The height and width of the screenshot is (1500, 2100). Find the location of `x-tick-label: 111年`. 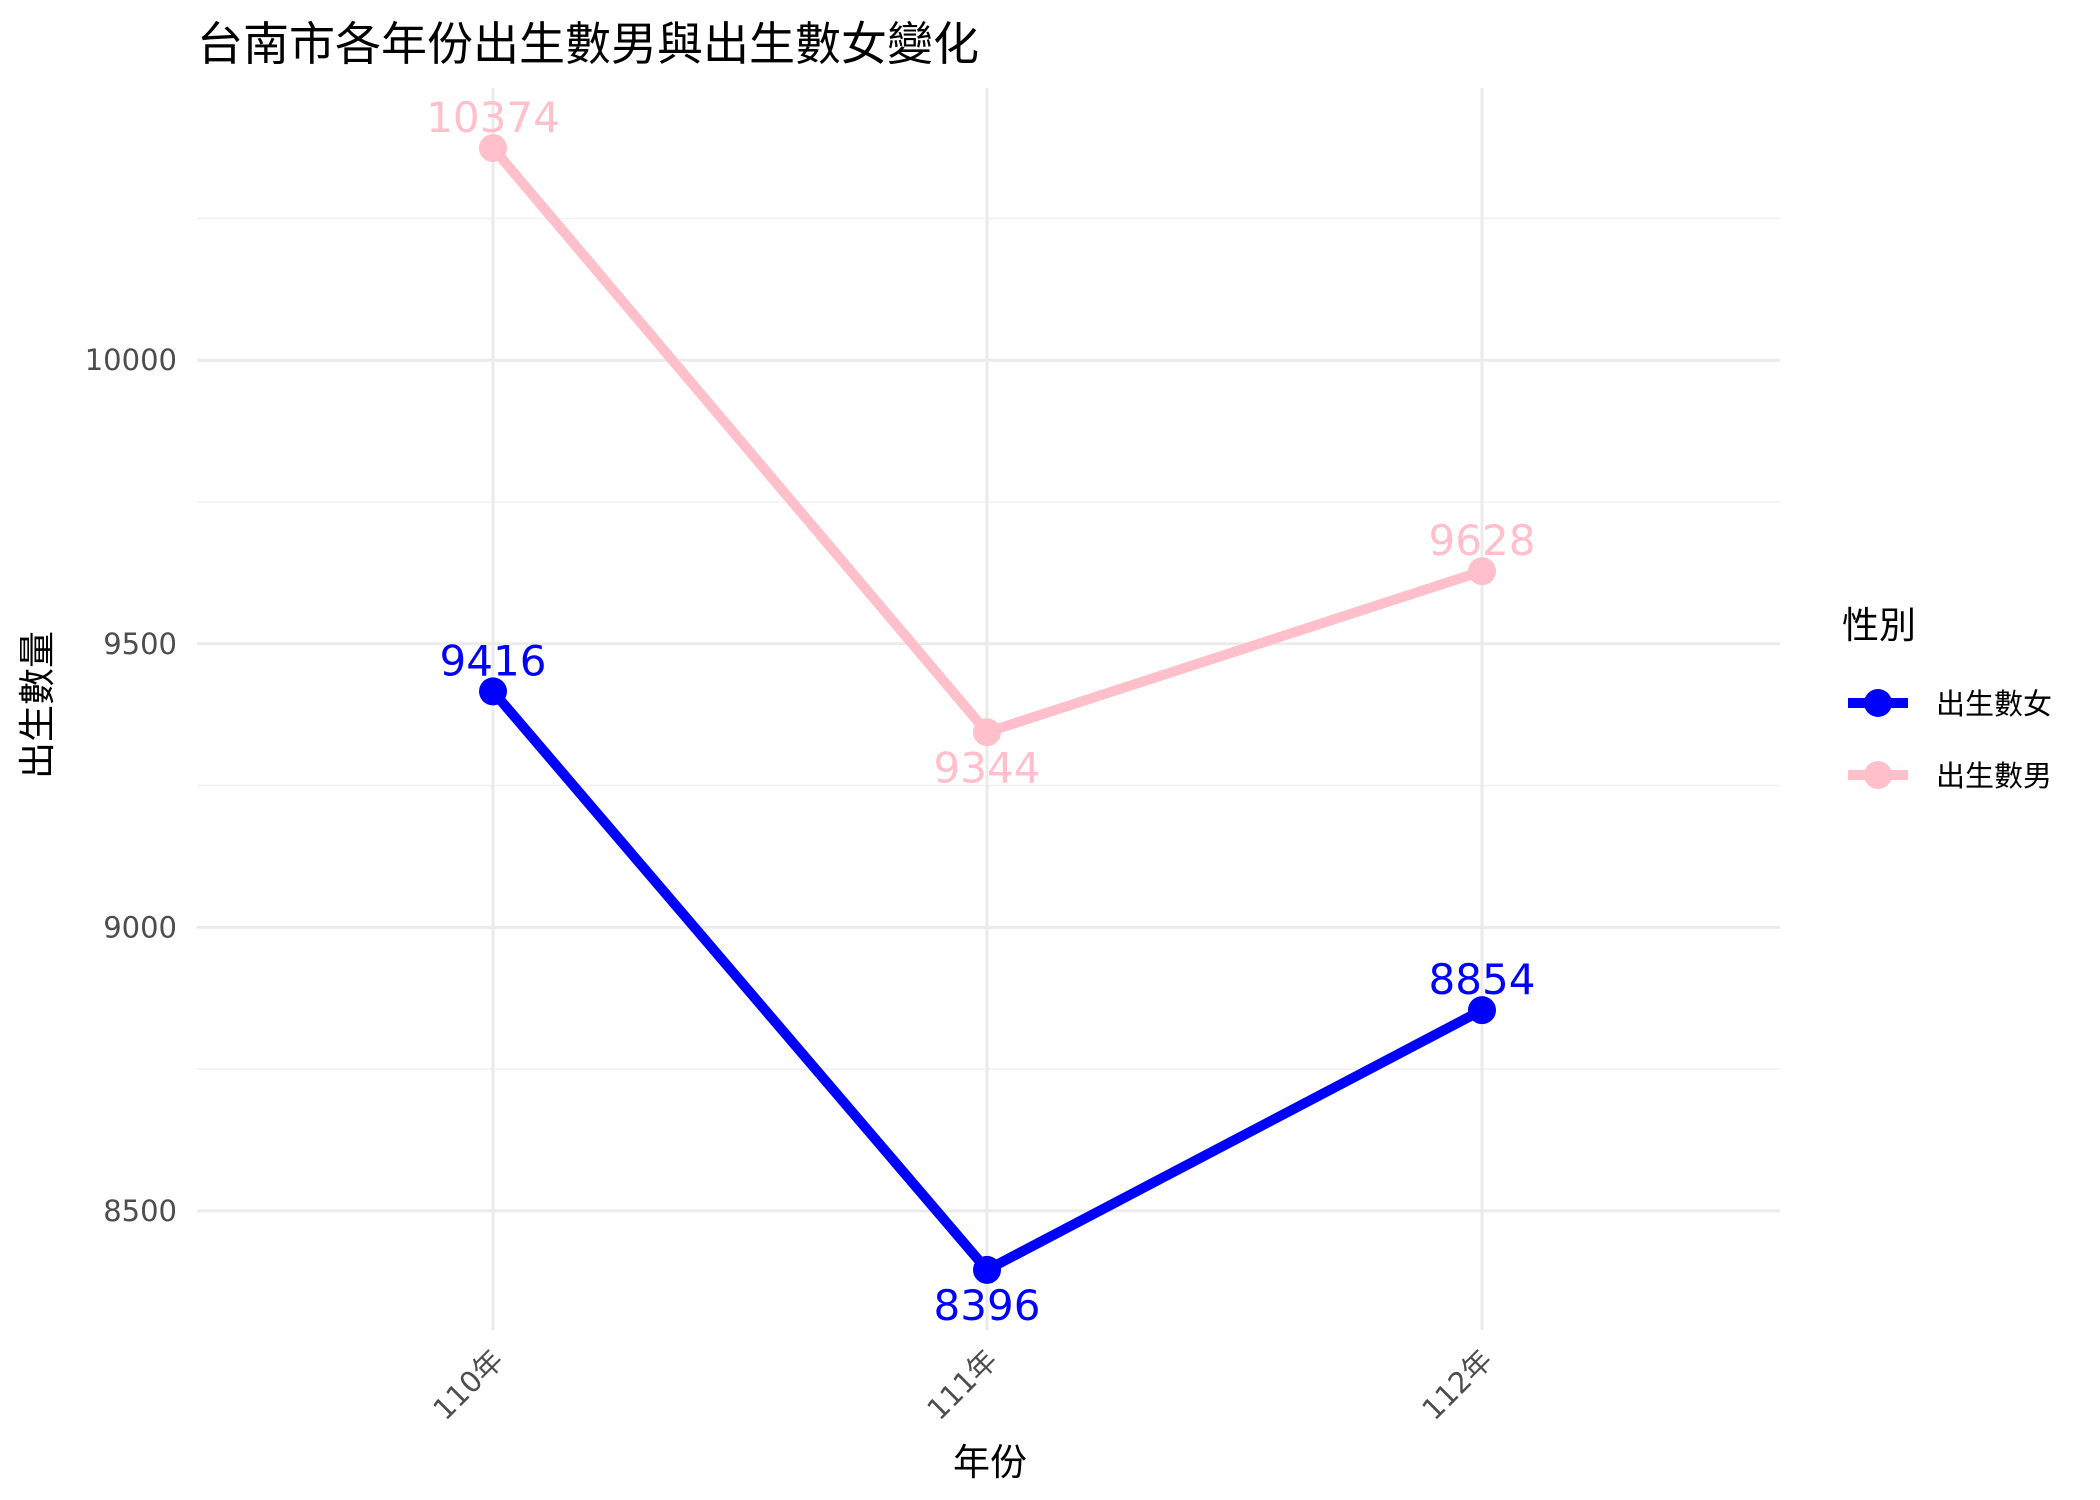

x-tick-label: 111年 is located at coordinates (962, 1385).